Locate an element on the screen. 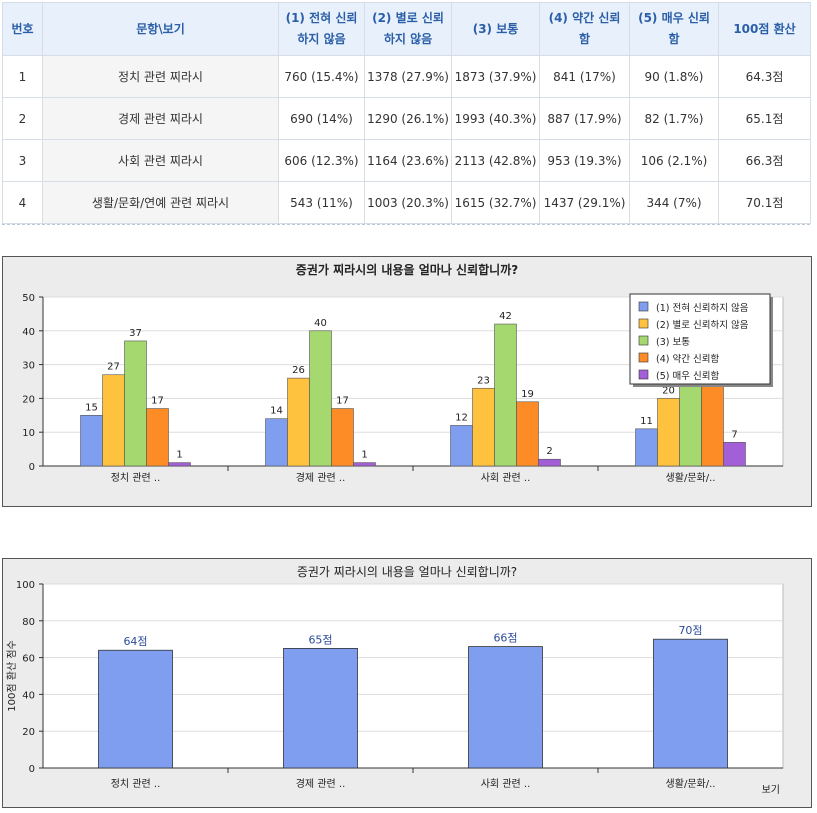 This screenshot has width=817, height=813. column-header: (5) 매우 신뢰 함 is located at coordinates (674, 29).